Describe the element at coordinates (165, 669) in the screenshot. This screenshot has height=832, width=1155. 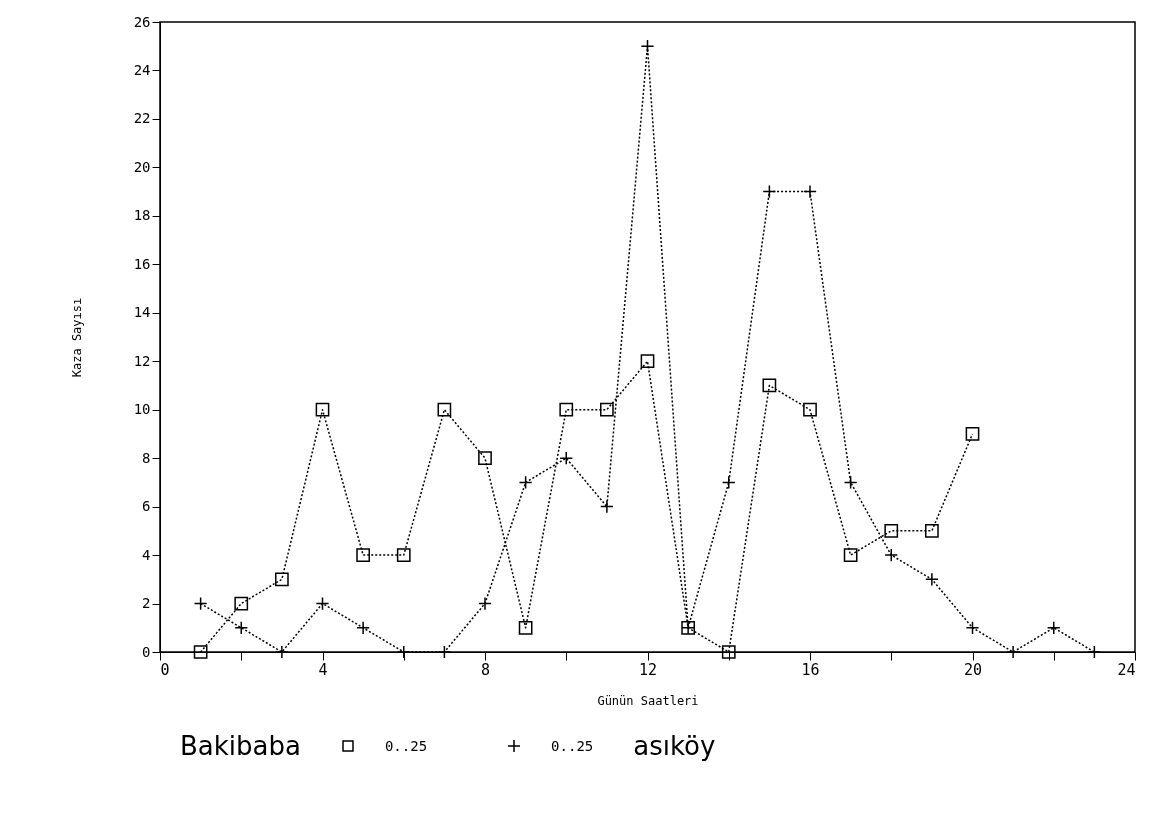
I see `x-tick-label: 0` at that location.